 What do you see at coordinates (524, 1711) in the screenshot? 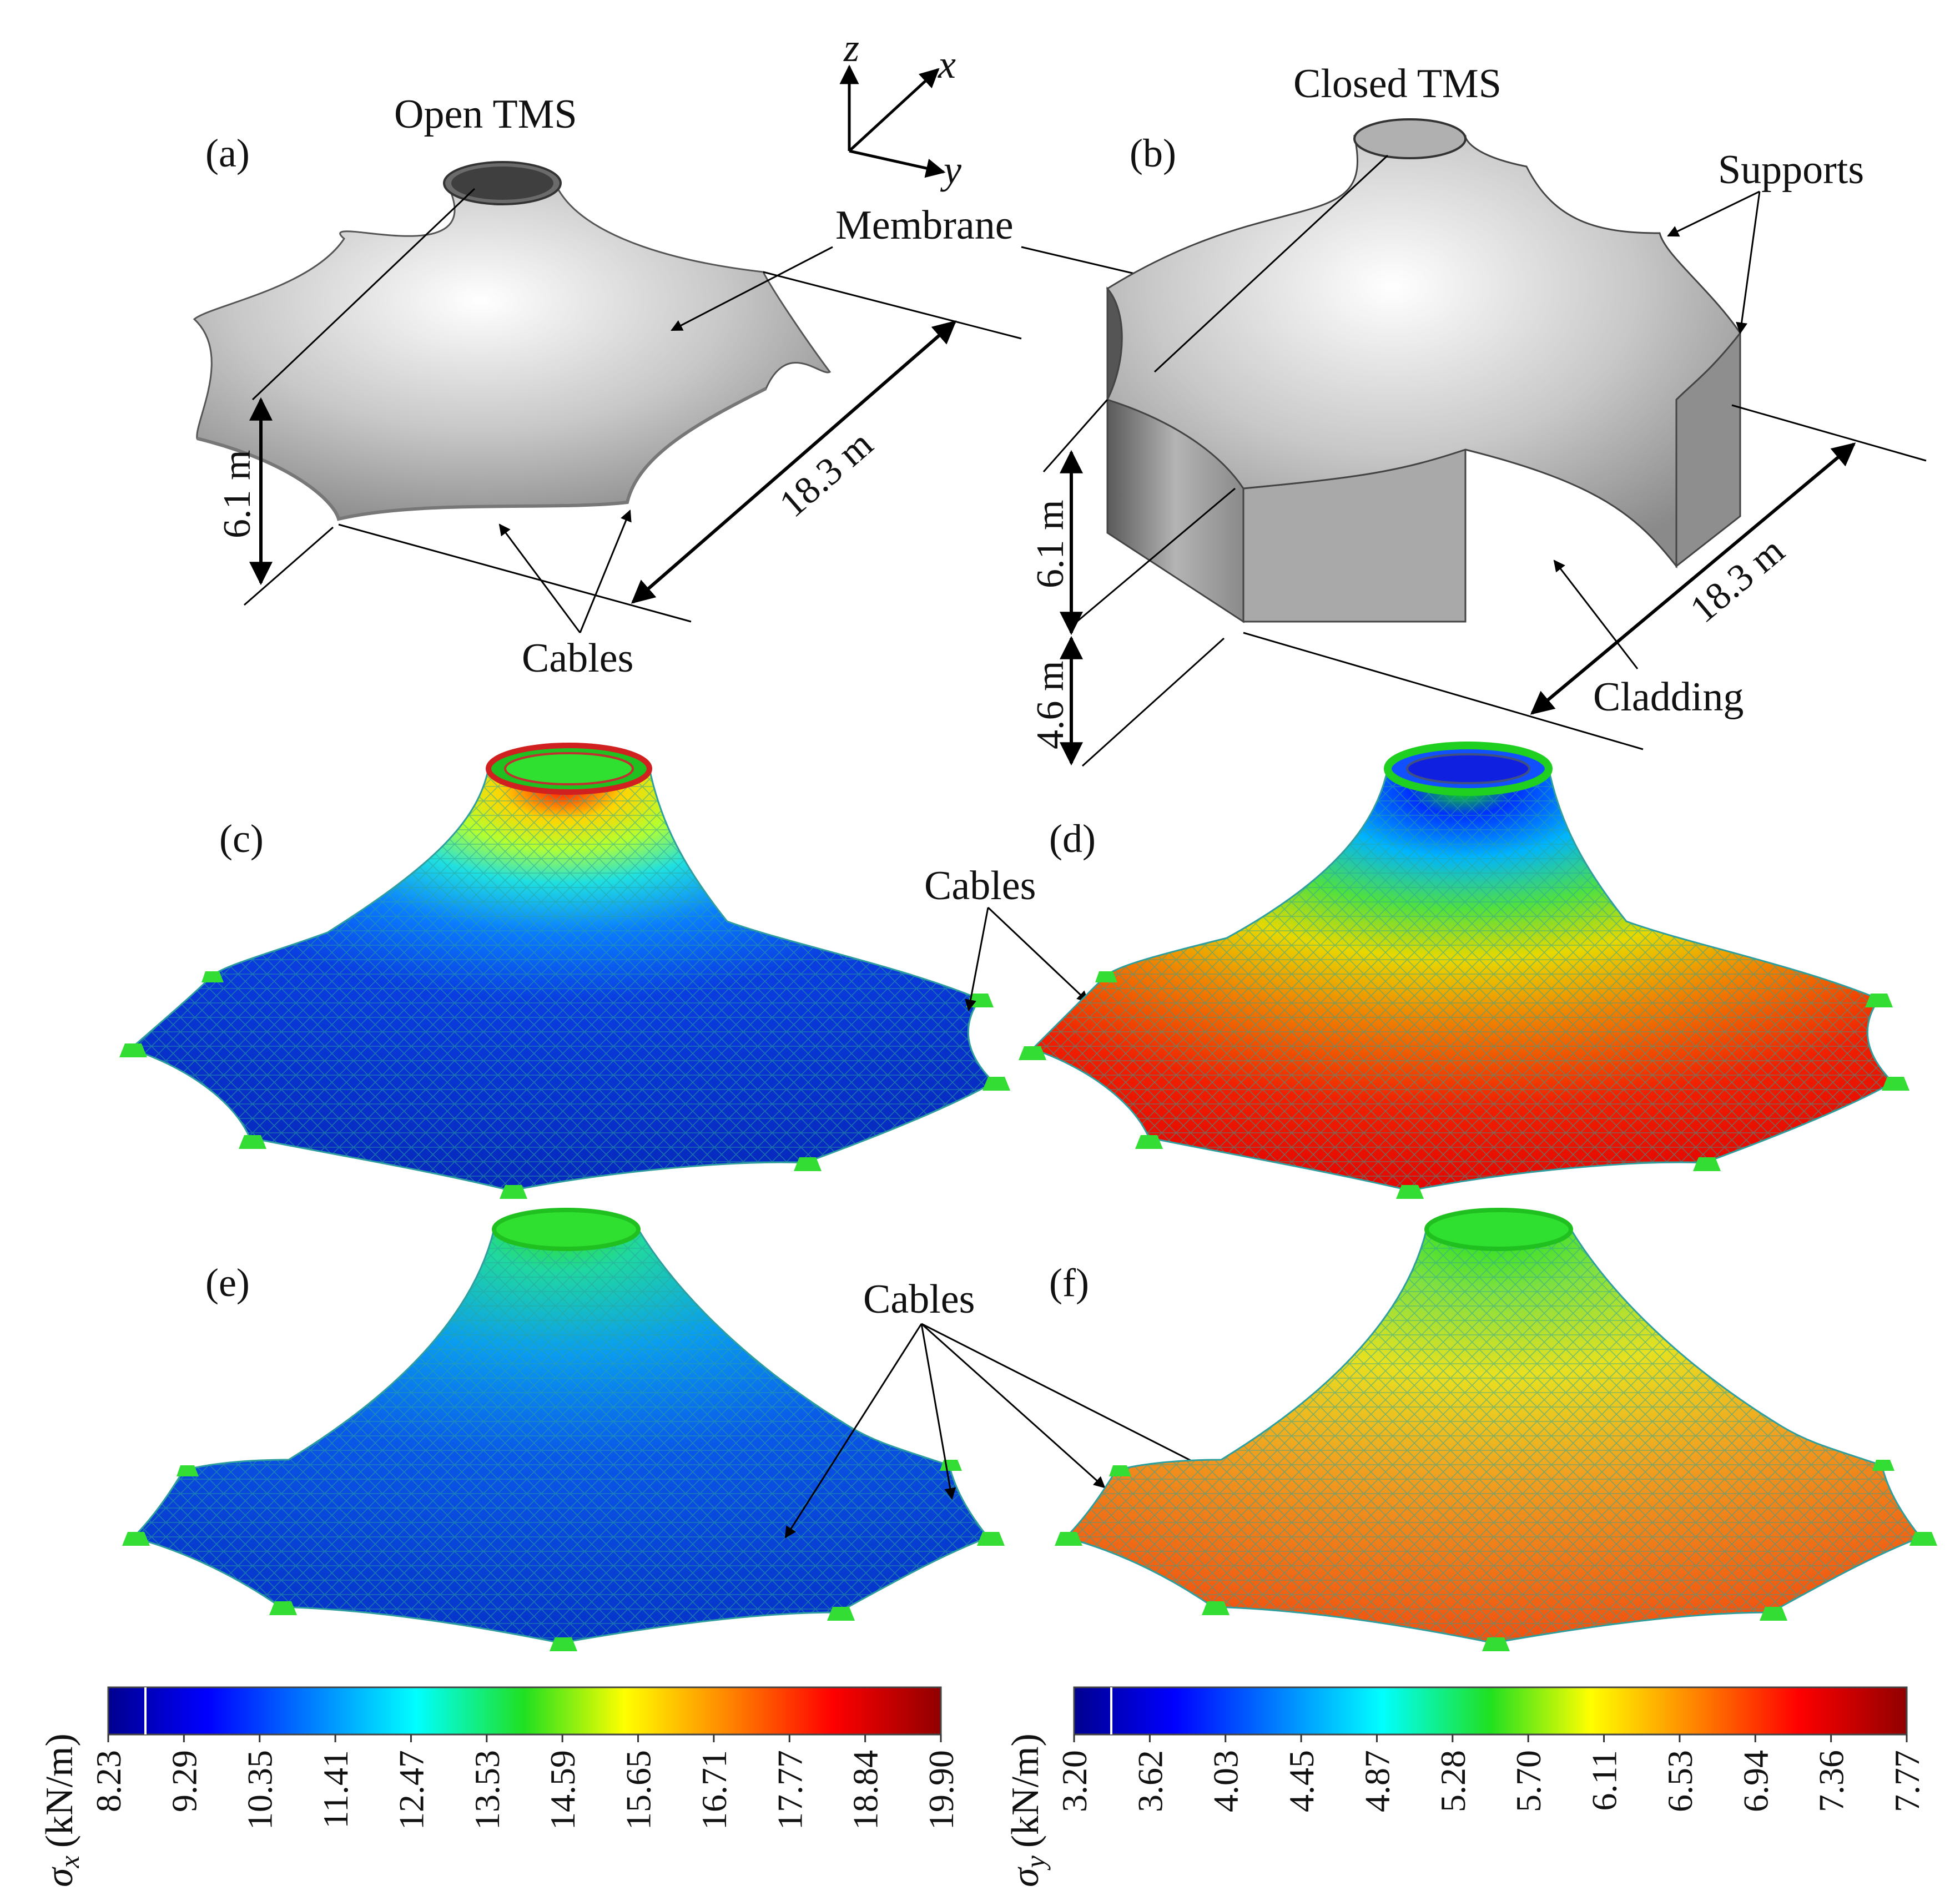
I see `colorbar-sigma-x-scale` at bounding box center [524, 1711].